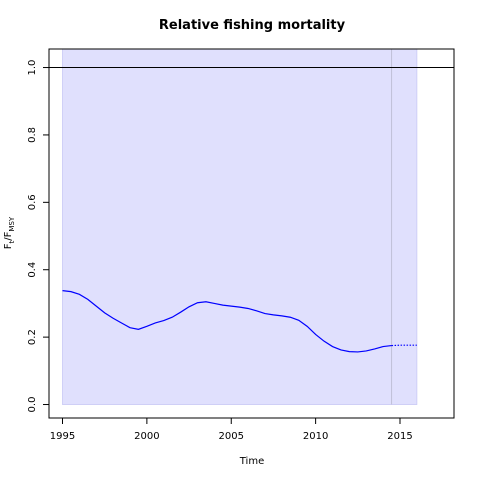 Image resolution: width=480 pixels, height=480 pixels. What do you see at coordinates (399, 436) in the screenshot?
I see `x-tick-label-2015: 2015` at bounding box center [399, 436].